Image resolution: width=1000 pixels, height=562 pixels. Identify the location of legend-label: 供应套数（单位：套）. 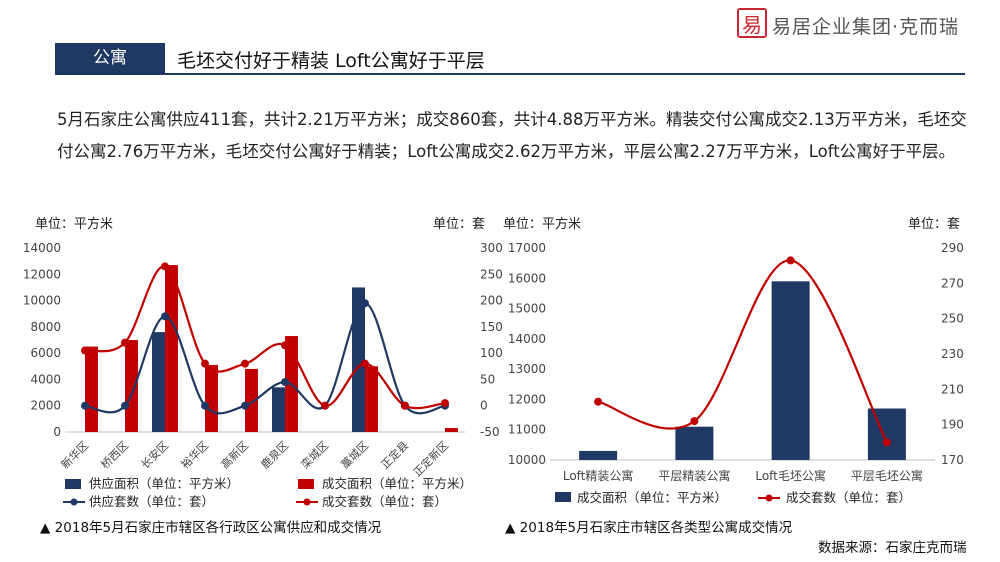
(151, 501).